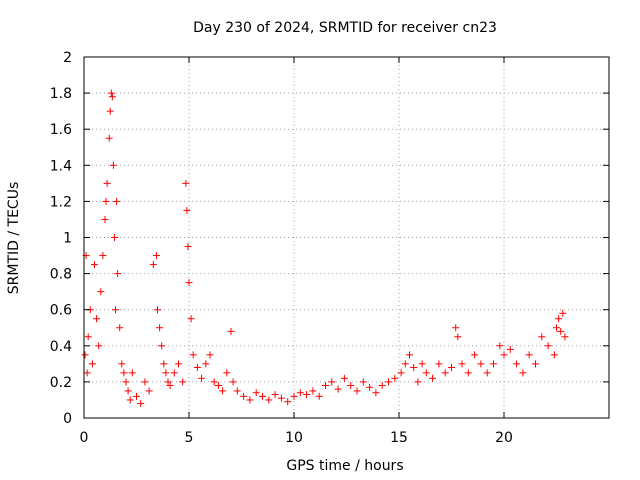 Image resolution: width=640 pixels, height=480 pixels. I want to click on y-tick-label: 0.8, so click(61, 275).